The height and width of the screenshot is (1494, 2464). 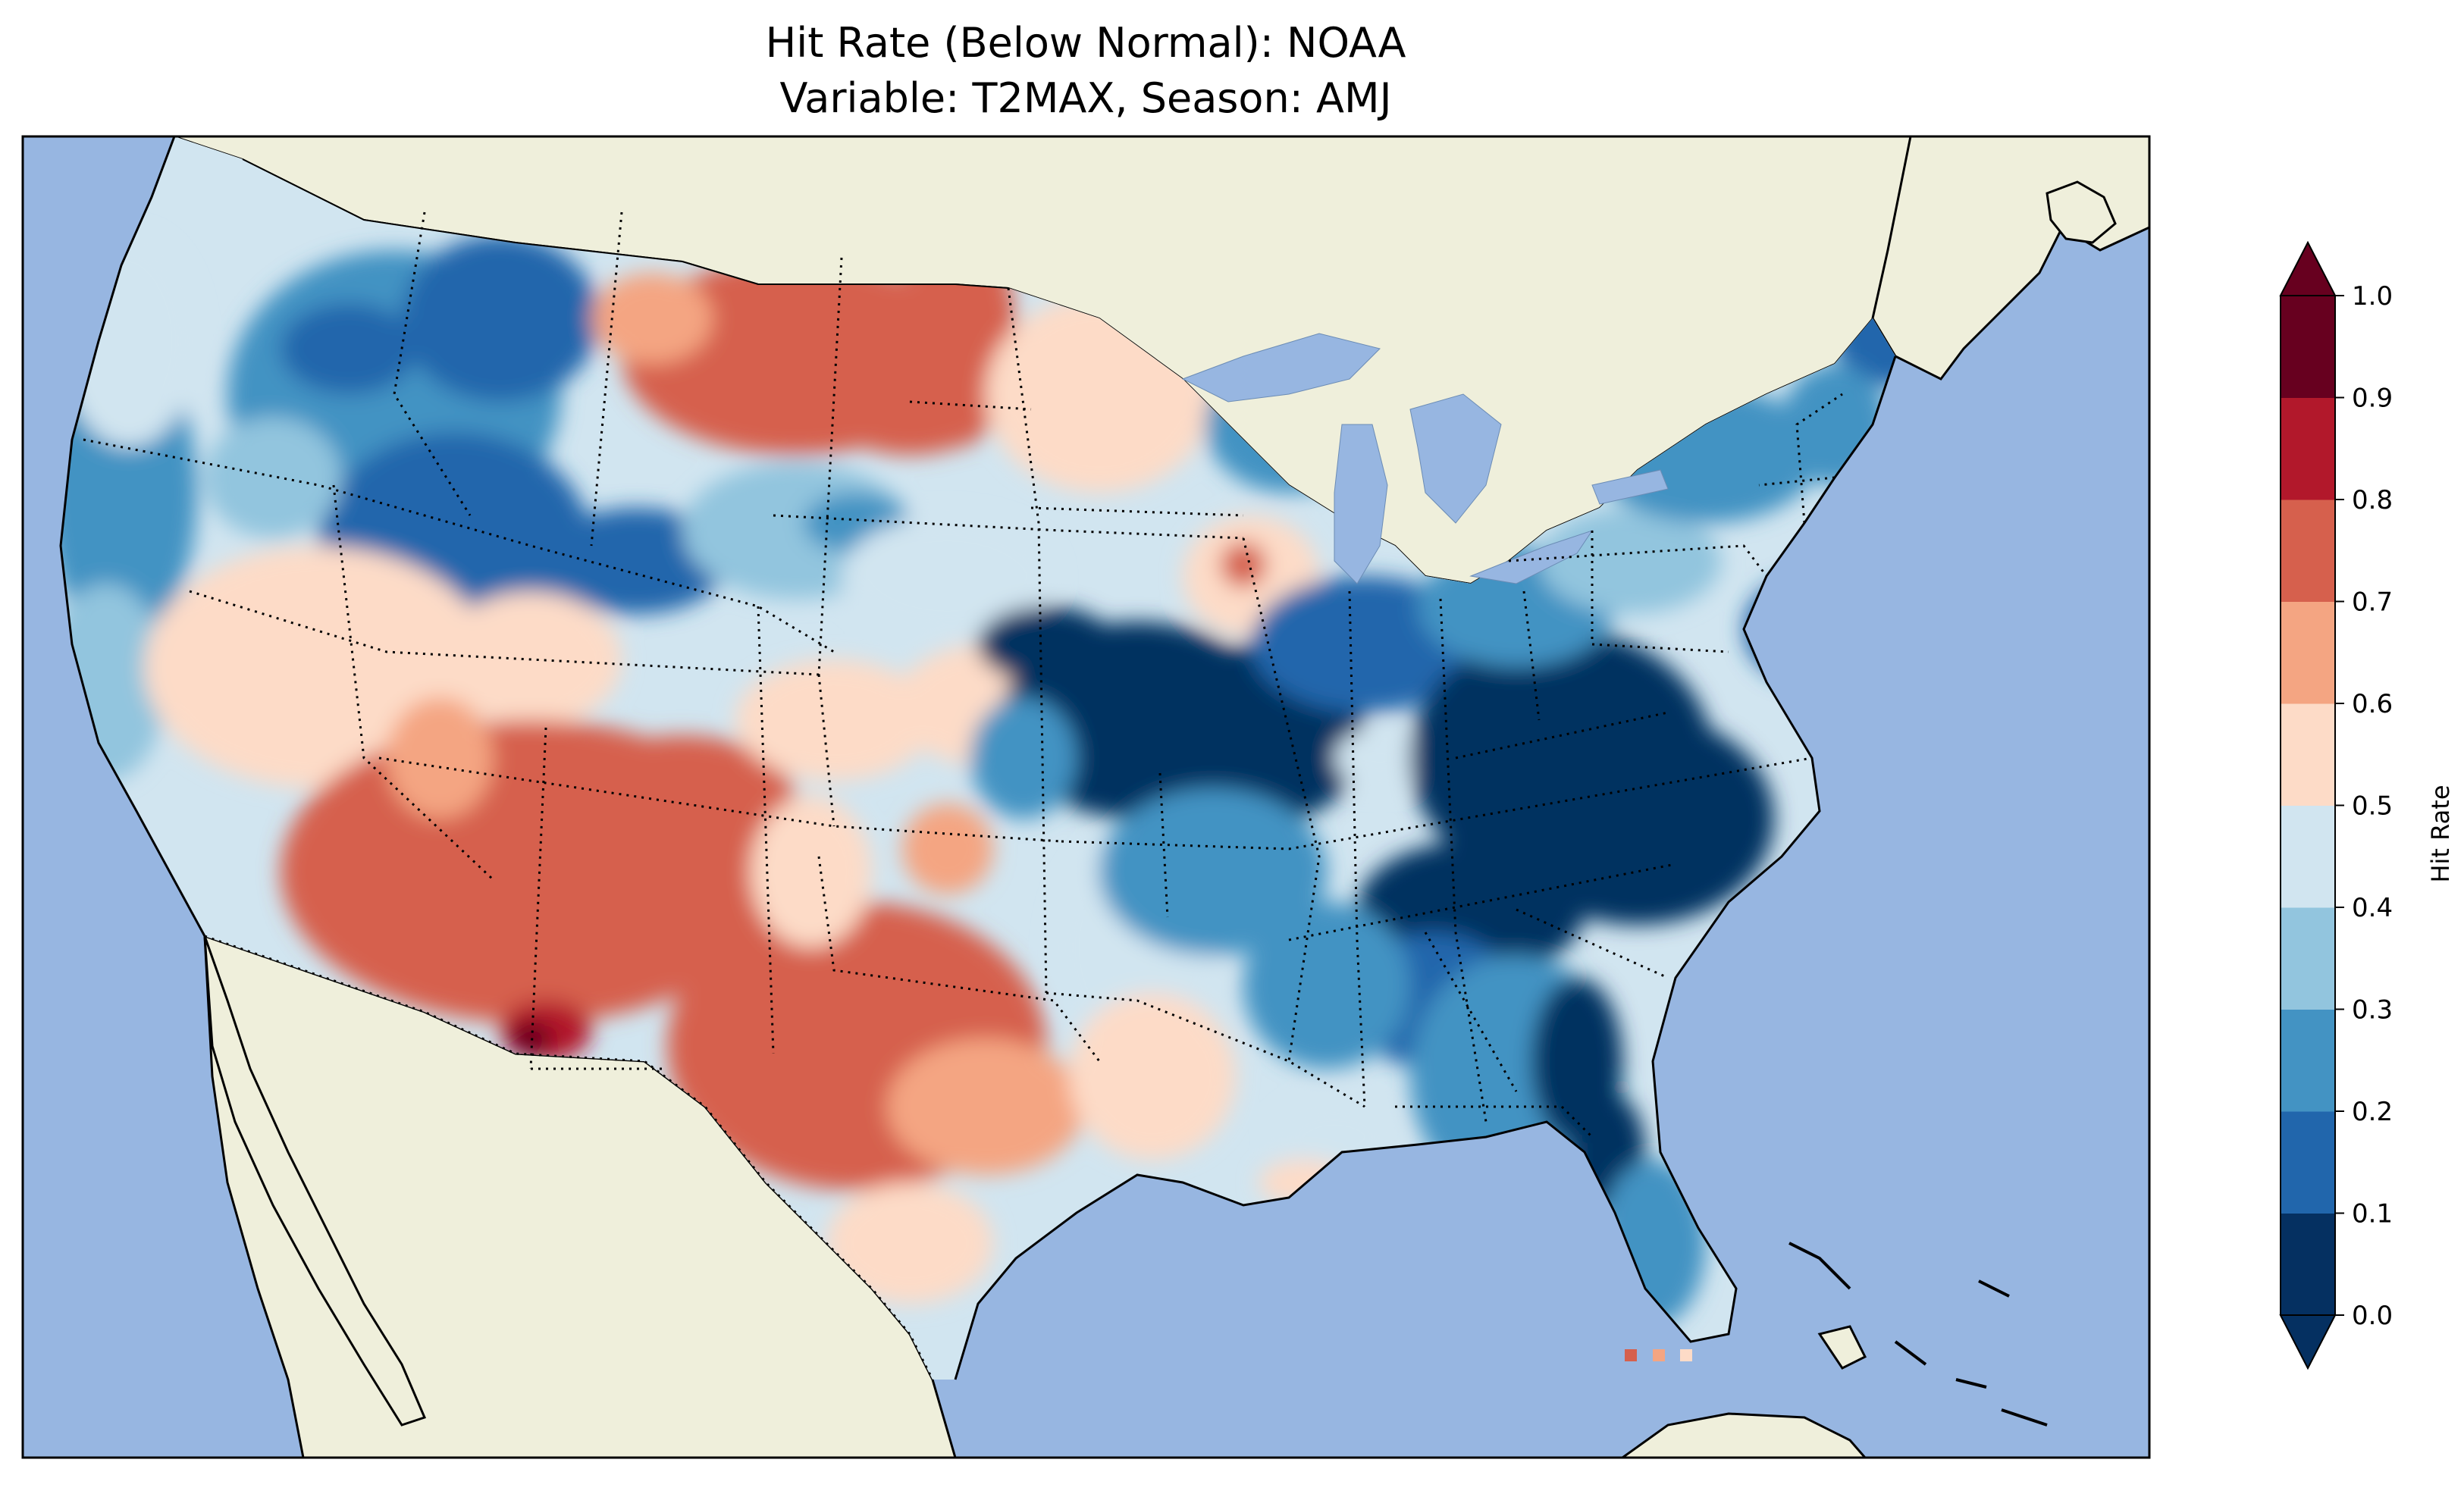 I want to click on lake-ontario, so click(x=1630, y=487).